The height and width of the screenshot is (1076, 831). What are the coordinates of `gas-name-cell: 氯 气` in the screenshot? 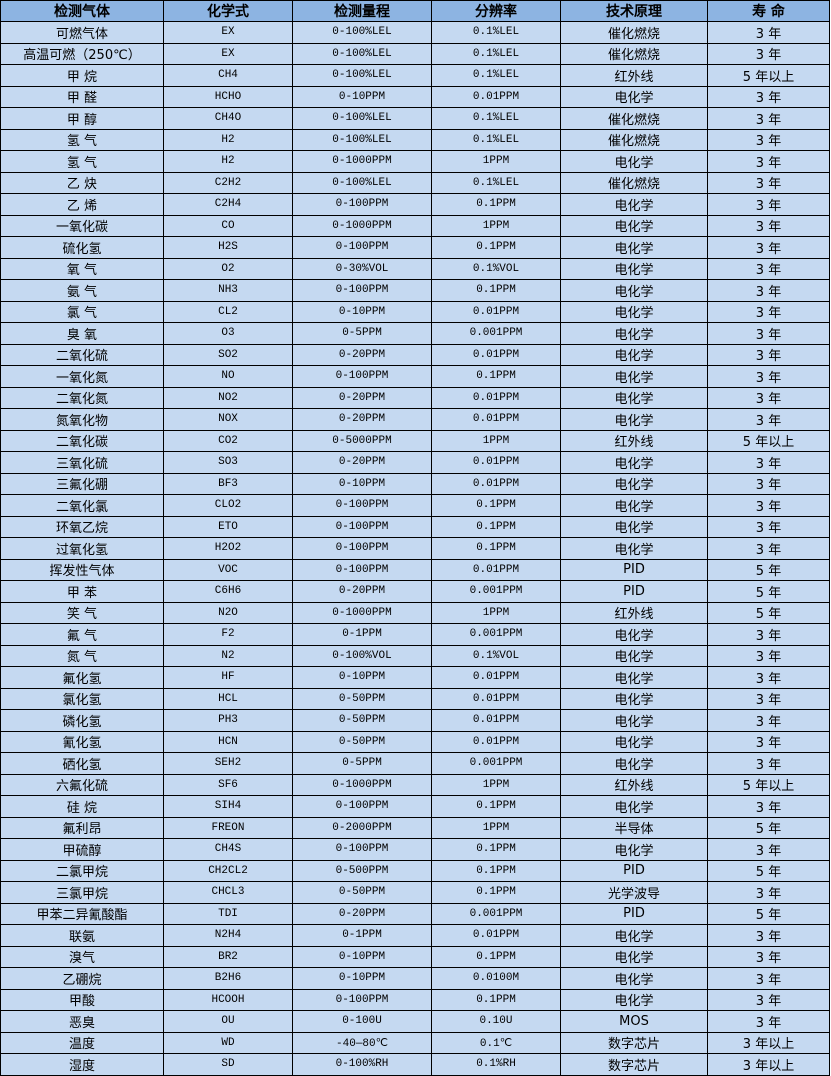 It's located at (82, 311).